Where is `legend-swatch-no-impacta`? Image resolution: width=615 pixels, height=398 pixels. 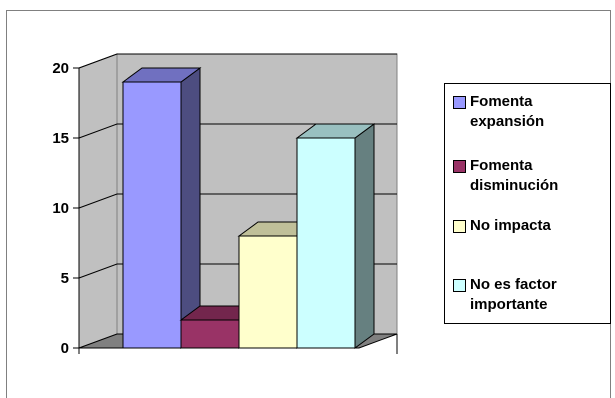
legend-swatch-no-impacta is located at coordinates (459, 226).